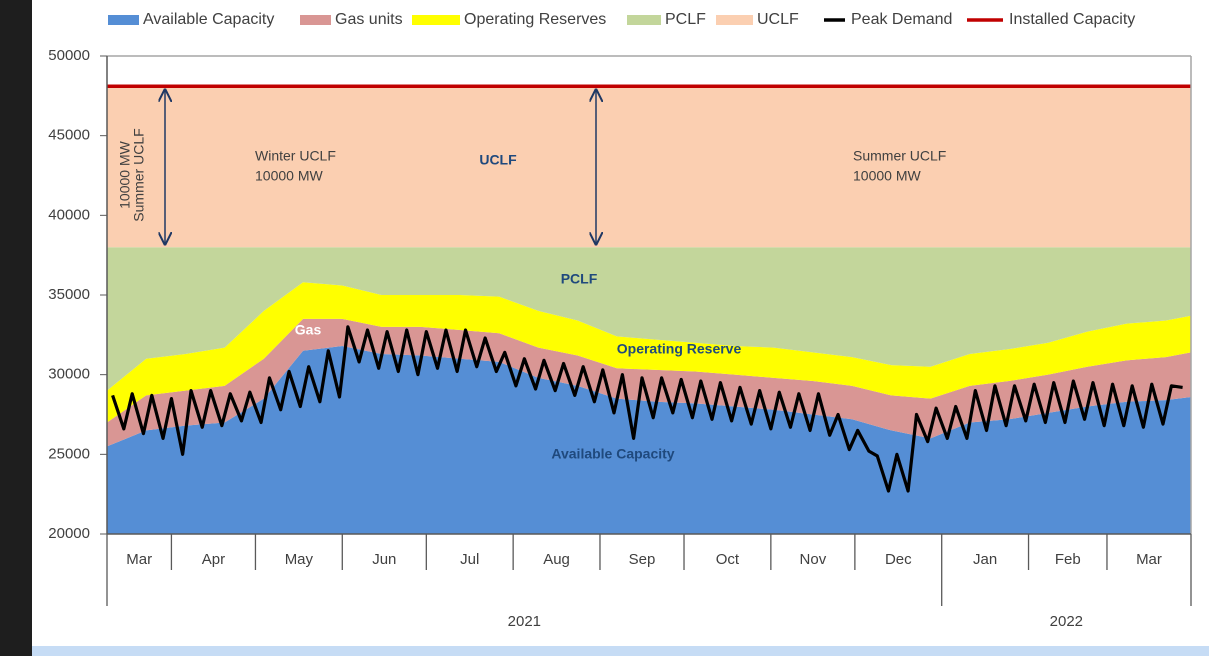  What do you see at coordinates (778, 19) in the screenshot?
I see `legend-label: UCLF` at bounding box center [778, 19].